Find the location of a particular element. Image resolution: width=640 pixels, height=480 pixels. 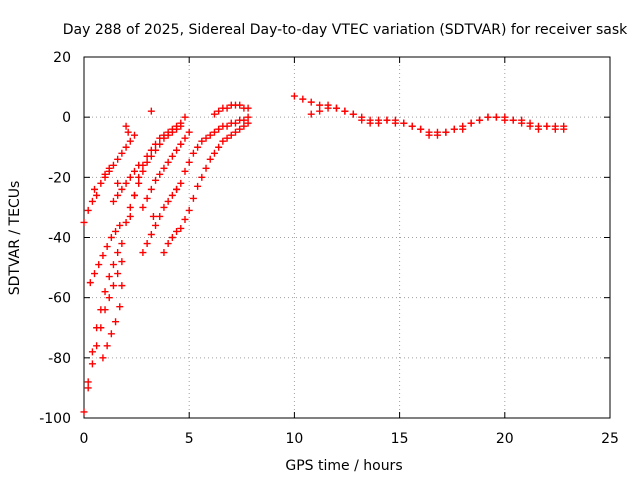

series-arc-k is located at coordinates (160, 221).